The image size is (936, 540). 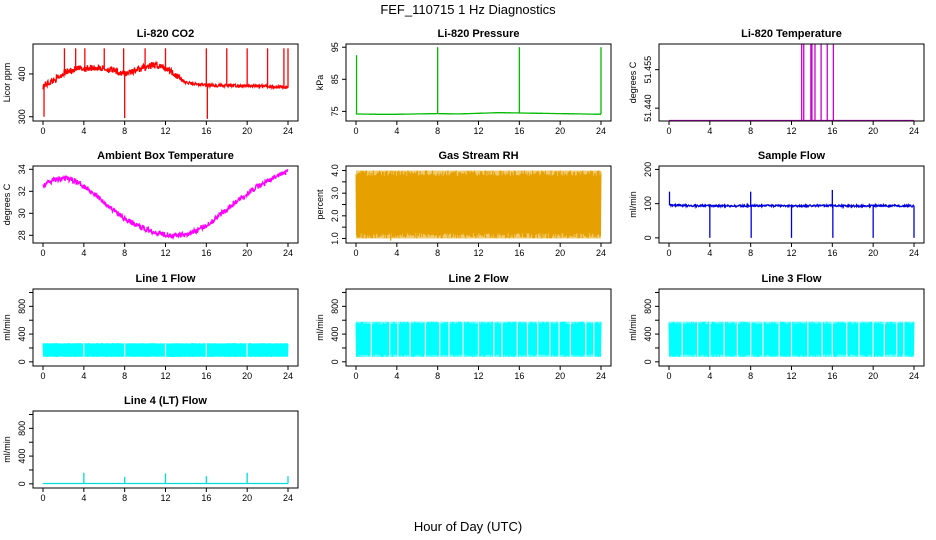 I want to click on panel-title: Li-820 Temperature, so click(x=791, y=34).